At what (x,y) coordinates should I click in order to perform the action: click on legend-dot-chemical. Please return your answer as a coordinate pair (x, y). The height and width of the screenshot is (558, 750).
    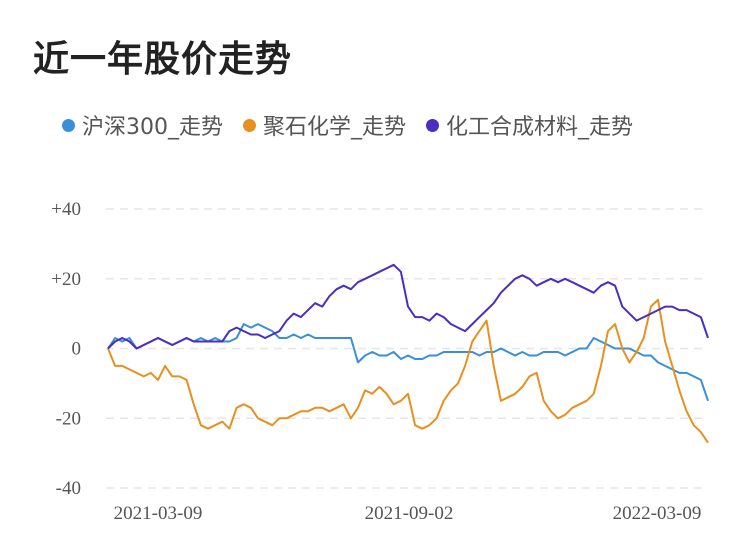
    Looking at the image, I should click on (433, 125).